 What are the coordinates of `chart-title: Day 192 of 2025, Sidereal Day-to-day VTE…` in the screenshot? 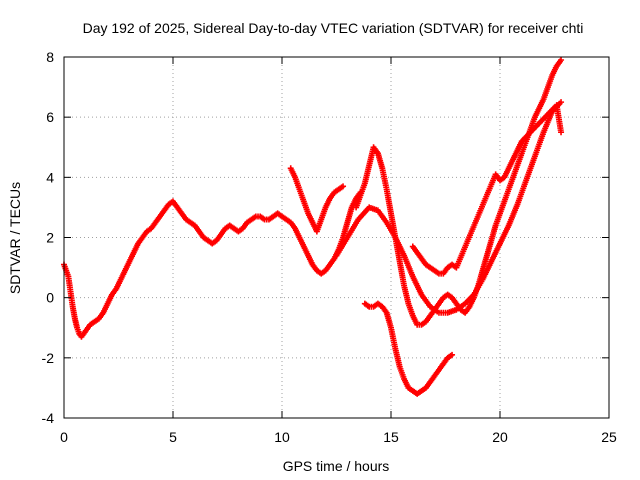 It's located at (333, 28).